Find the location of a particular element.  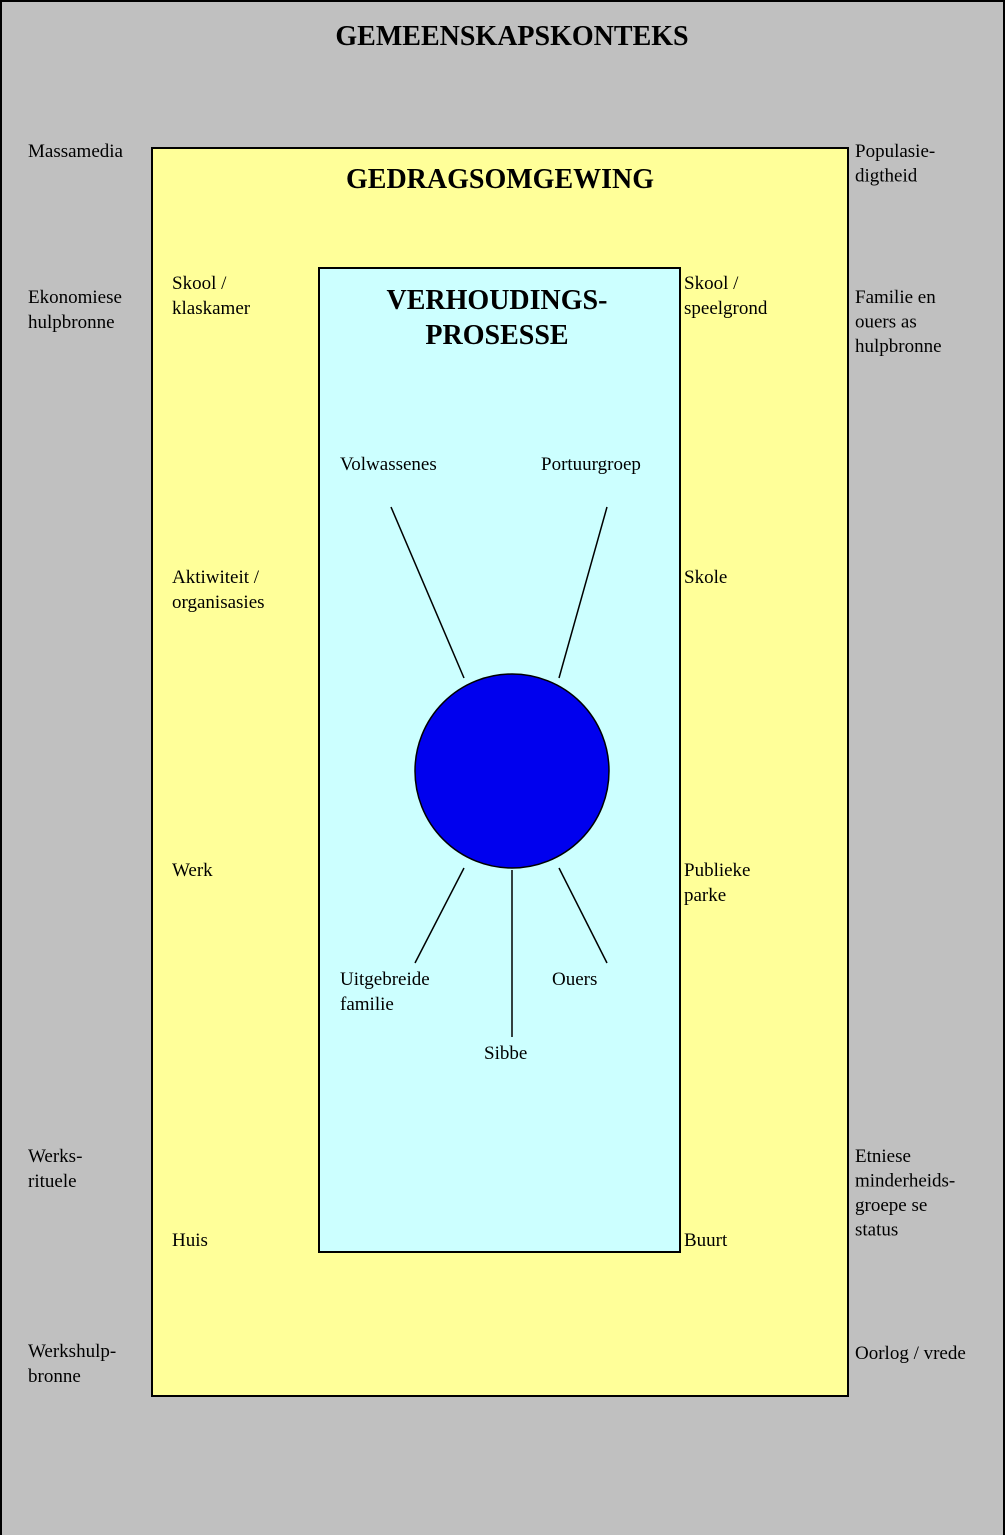

relation-node-line: Ouers is located at coordinates (574, 979).